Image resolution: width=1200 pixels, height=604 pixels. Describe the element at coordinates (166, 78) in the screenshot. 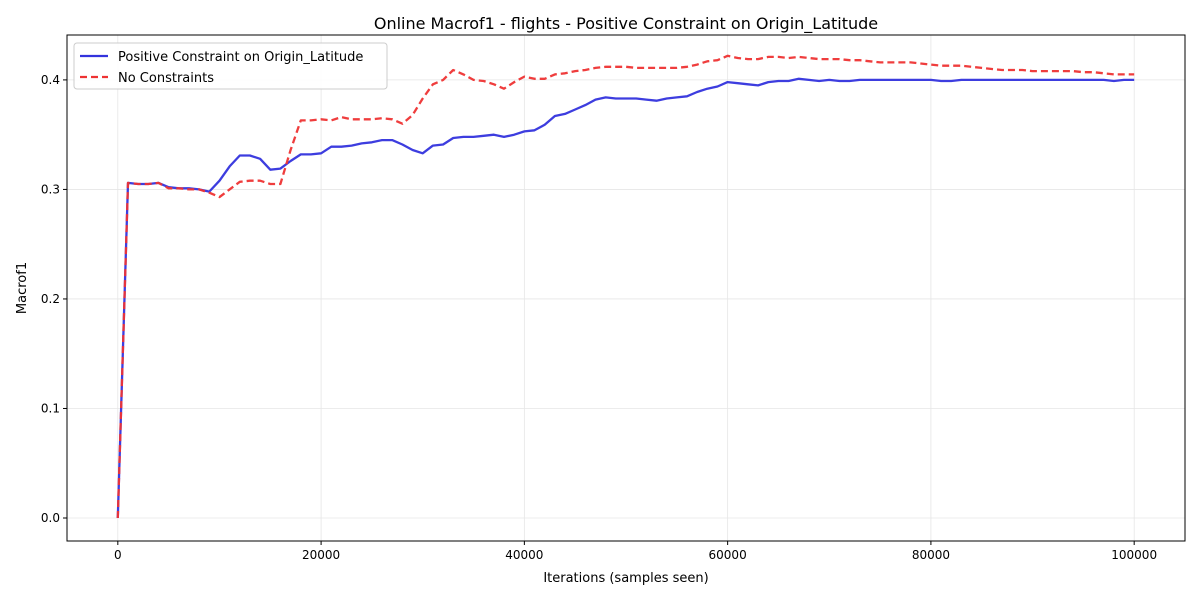

I see `legend-label-2: No Constraints` at that location.